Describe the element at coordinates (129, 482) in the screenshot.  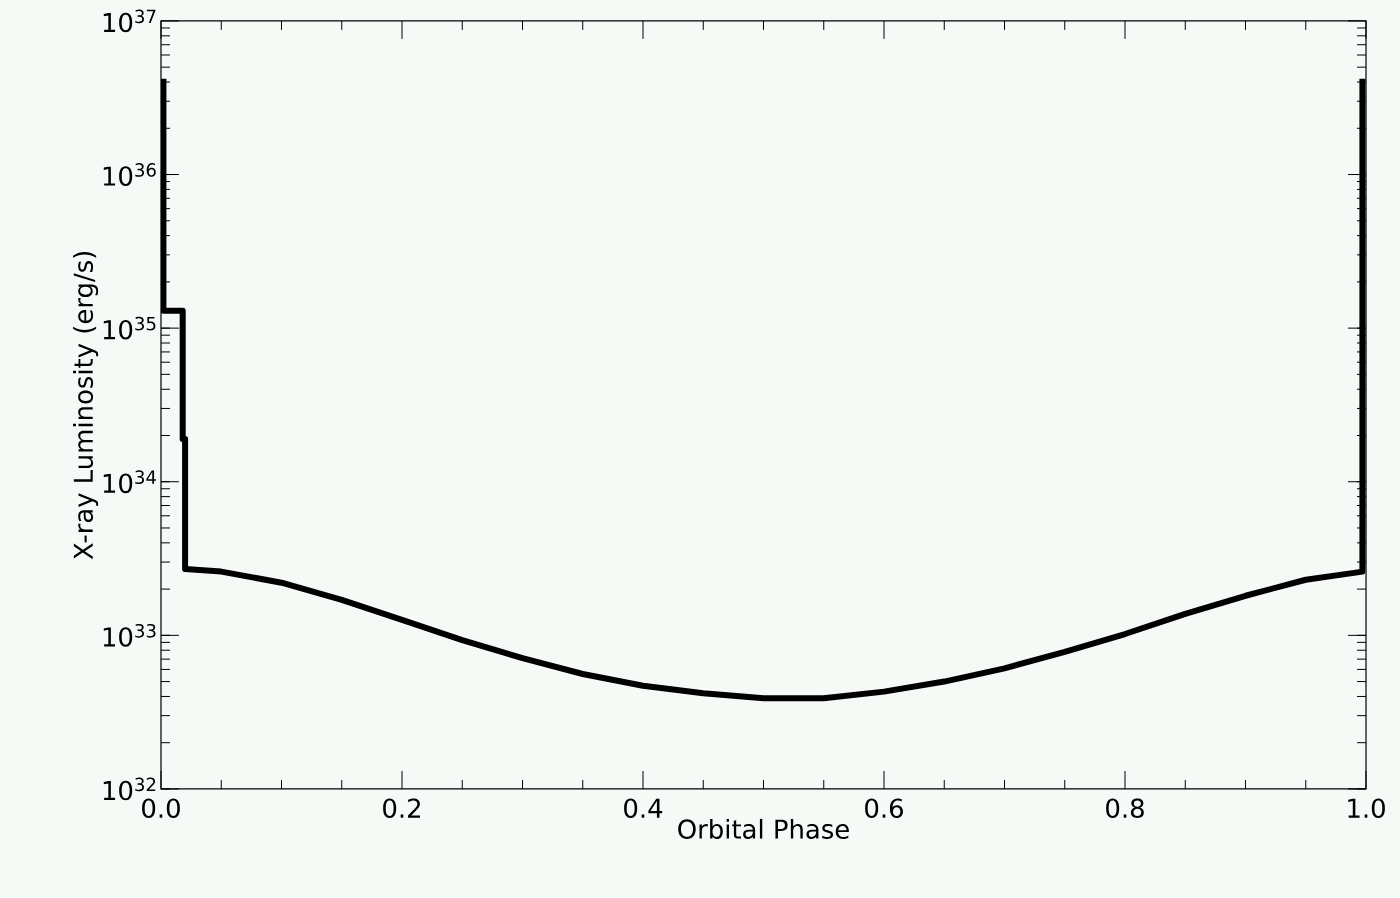
I see `y-tick-label: 10$^{34}$` at that location.